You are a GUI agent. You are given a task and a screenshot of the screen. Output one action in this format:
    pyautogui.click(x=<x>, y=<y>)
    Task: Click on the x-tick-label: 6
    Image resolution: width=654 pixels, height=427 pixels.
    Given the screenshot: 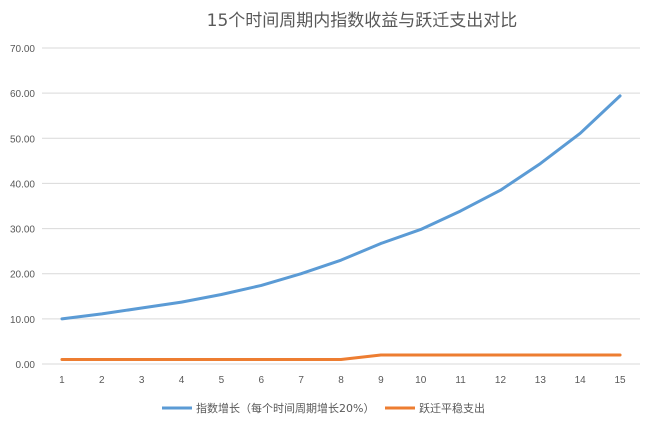 What is the action you would take?
    pyautogui.click(x=261, y=380)
    